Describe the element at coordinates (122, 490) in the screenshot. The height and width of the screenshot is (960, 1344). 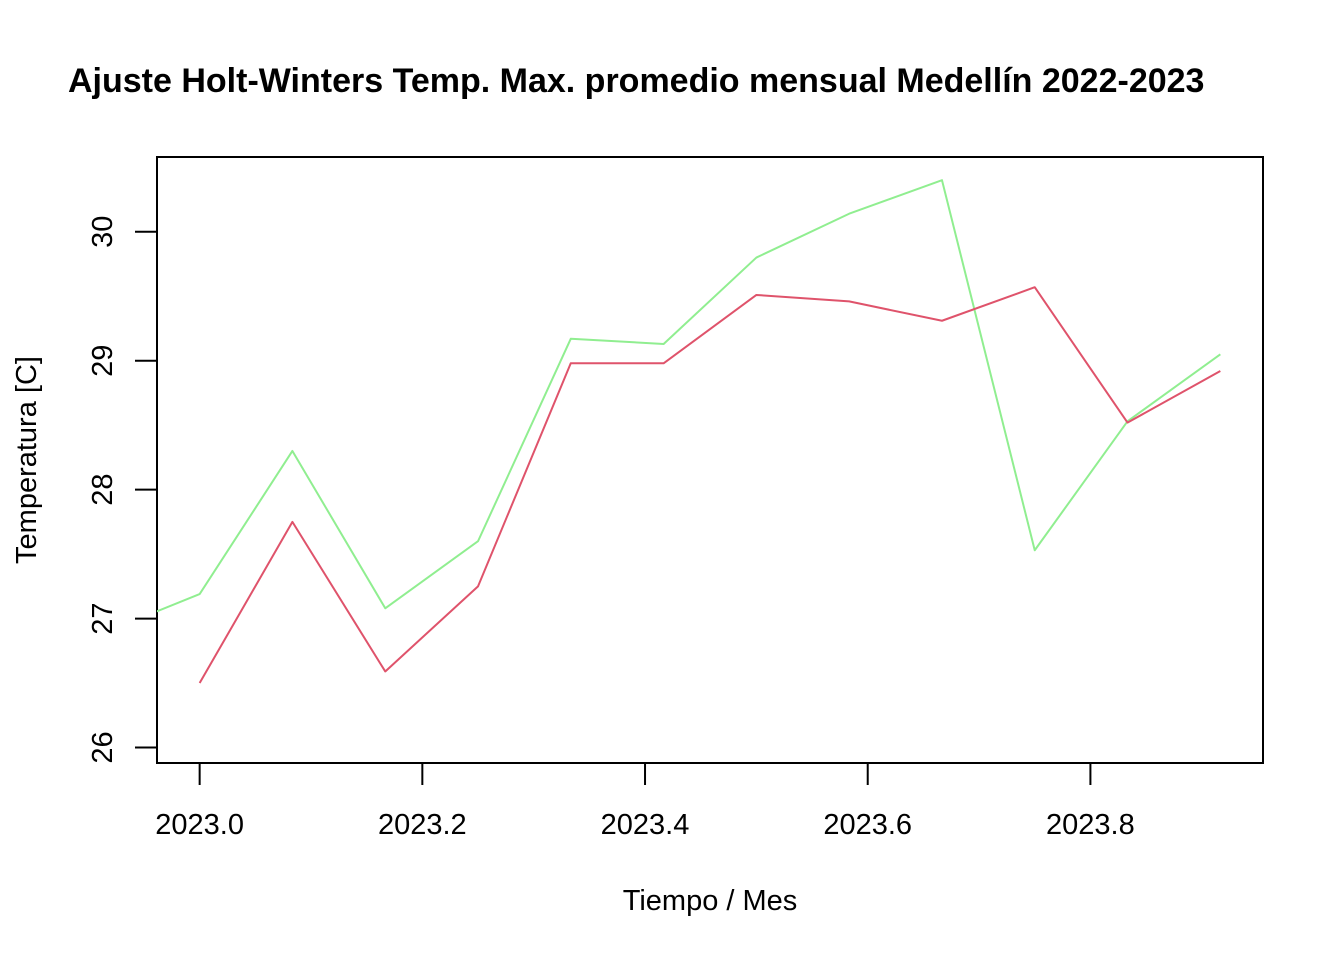
I see `y-axis: 26 27 28 29 30` at that location.